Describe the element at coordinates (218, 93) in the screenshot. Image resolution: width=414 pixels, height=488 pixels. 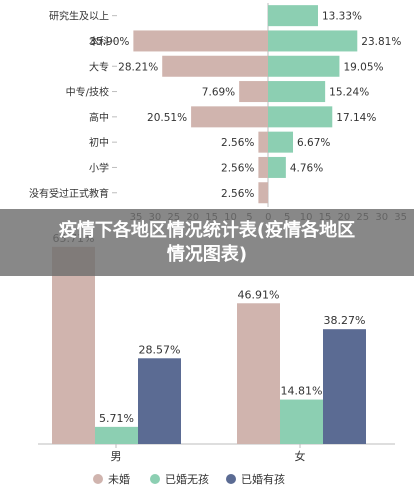
I see `left-bar-value-label: 7.69%` at that location.